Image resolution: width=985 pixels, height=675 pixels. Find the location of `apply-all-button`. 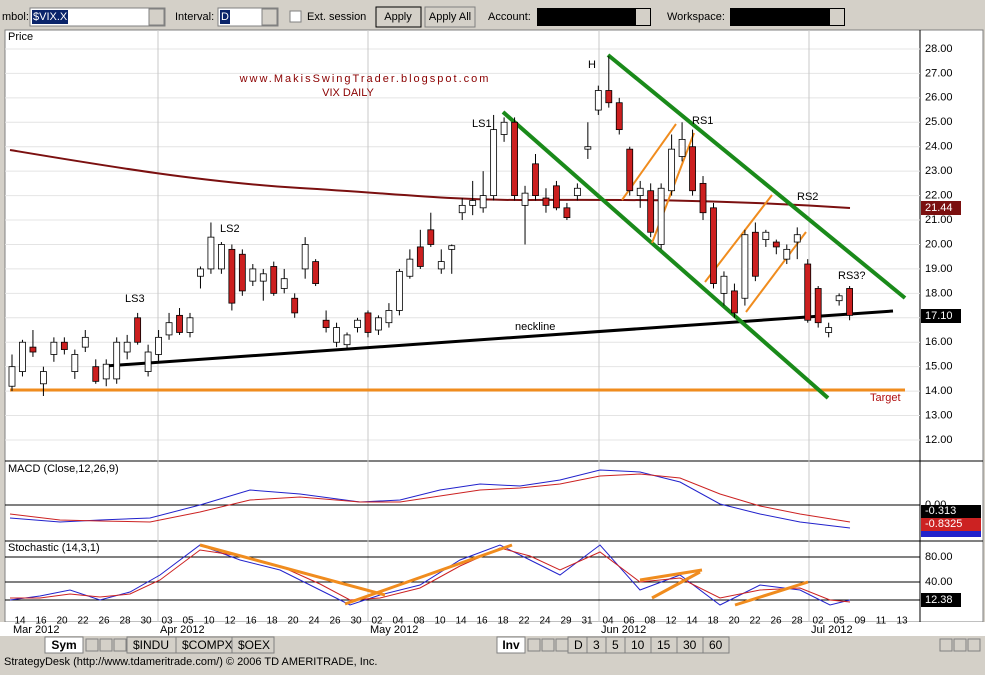

apply-all-button is located at coordinates (450, 17).